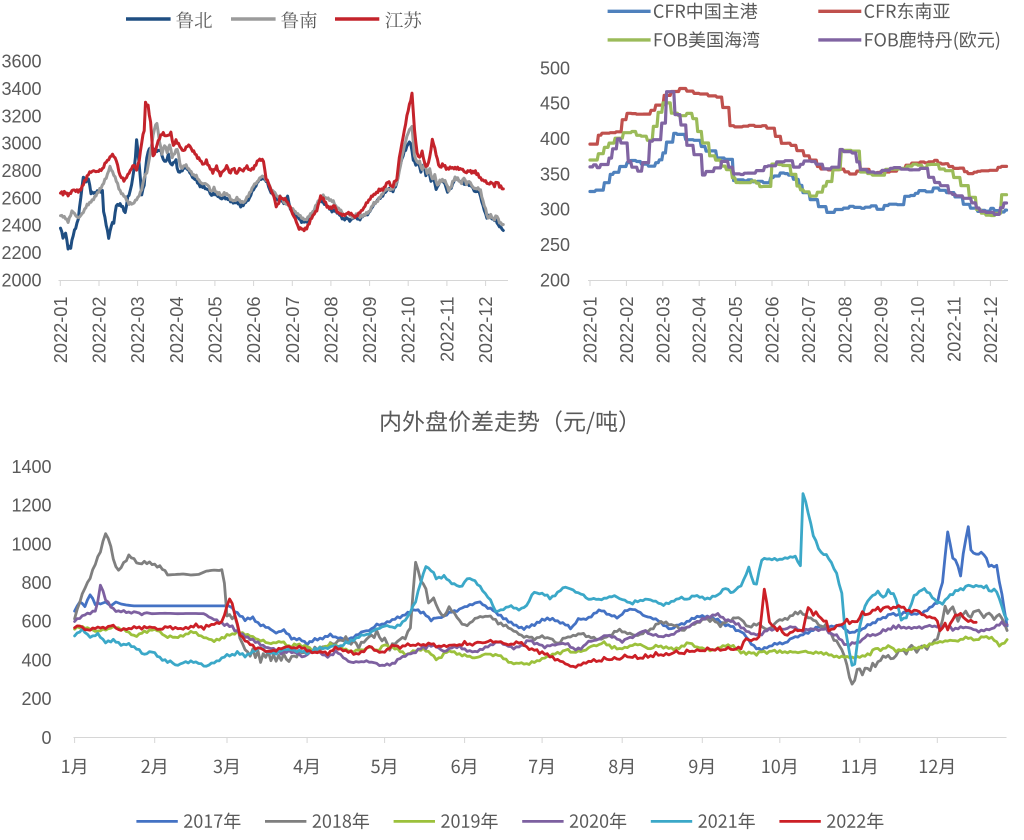  What do you see at coordinates (21, 198) in the screenshot?
I see `svg-text: 2600` at bounding box center [21, 198].